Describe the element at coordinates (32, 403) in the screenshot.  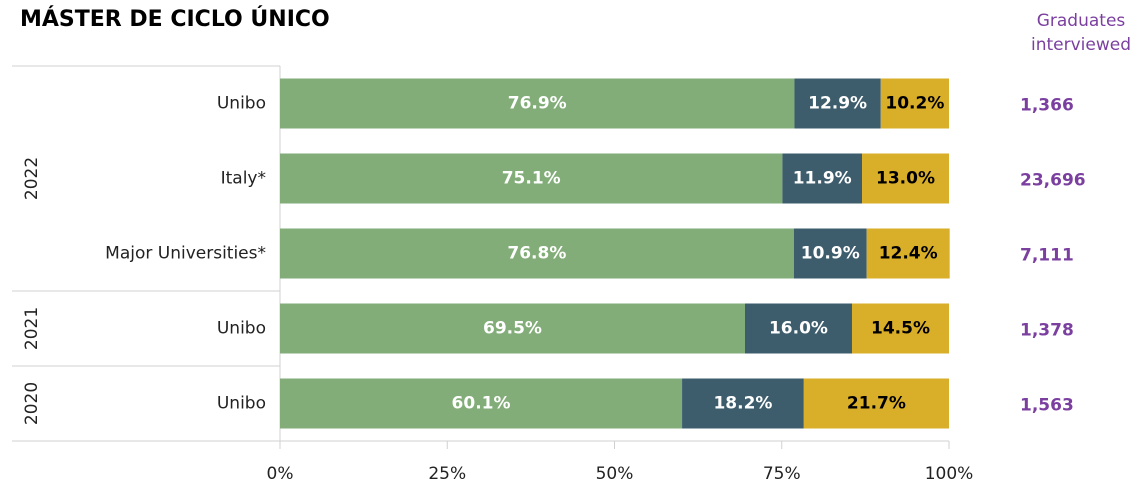
I see `group-label: 2020` at that location.